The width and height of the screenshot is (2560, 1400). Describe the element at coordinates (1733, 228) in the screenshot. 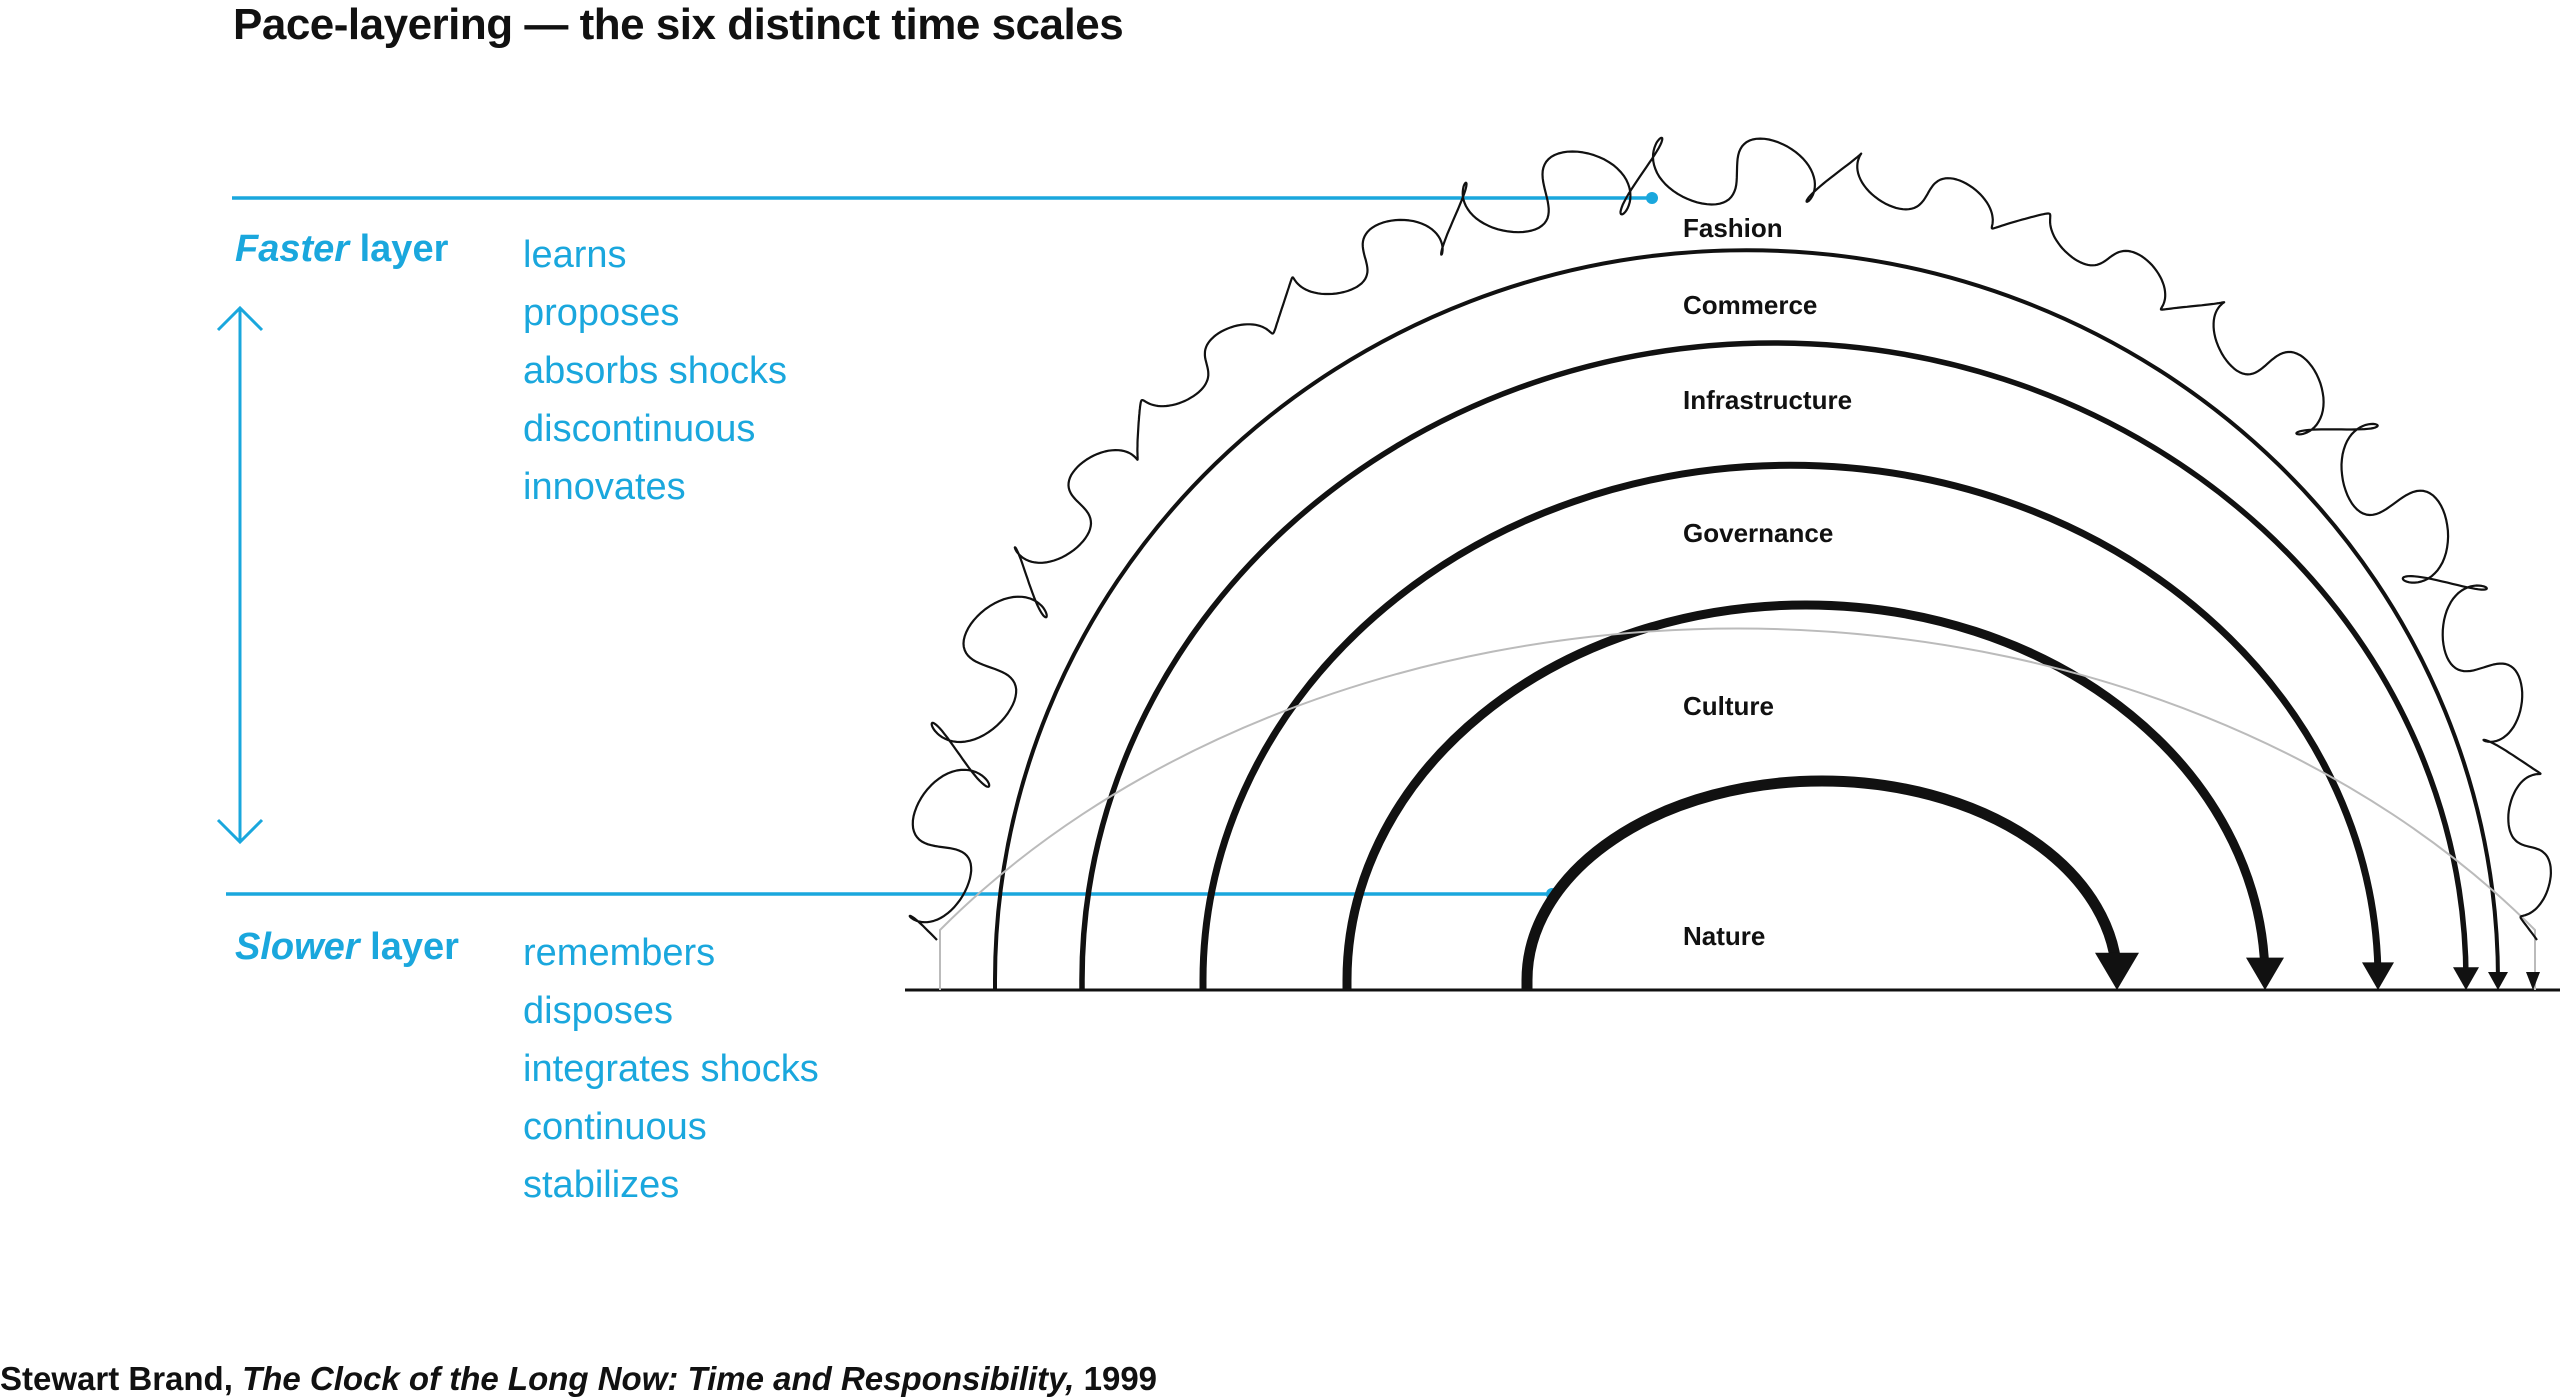

I see `layer-label-fashion: Fashion` at that location.